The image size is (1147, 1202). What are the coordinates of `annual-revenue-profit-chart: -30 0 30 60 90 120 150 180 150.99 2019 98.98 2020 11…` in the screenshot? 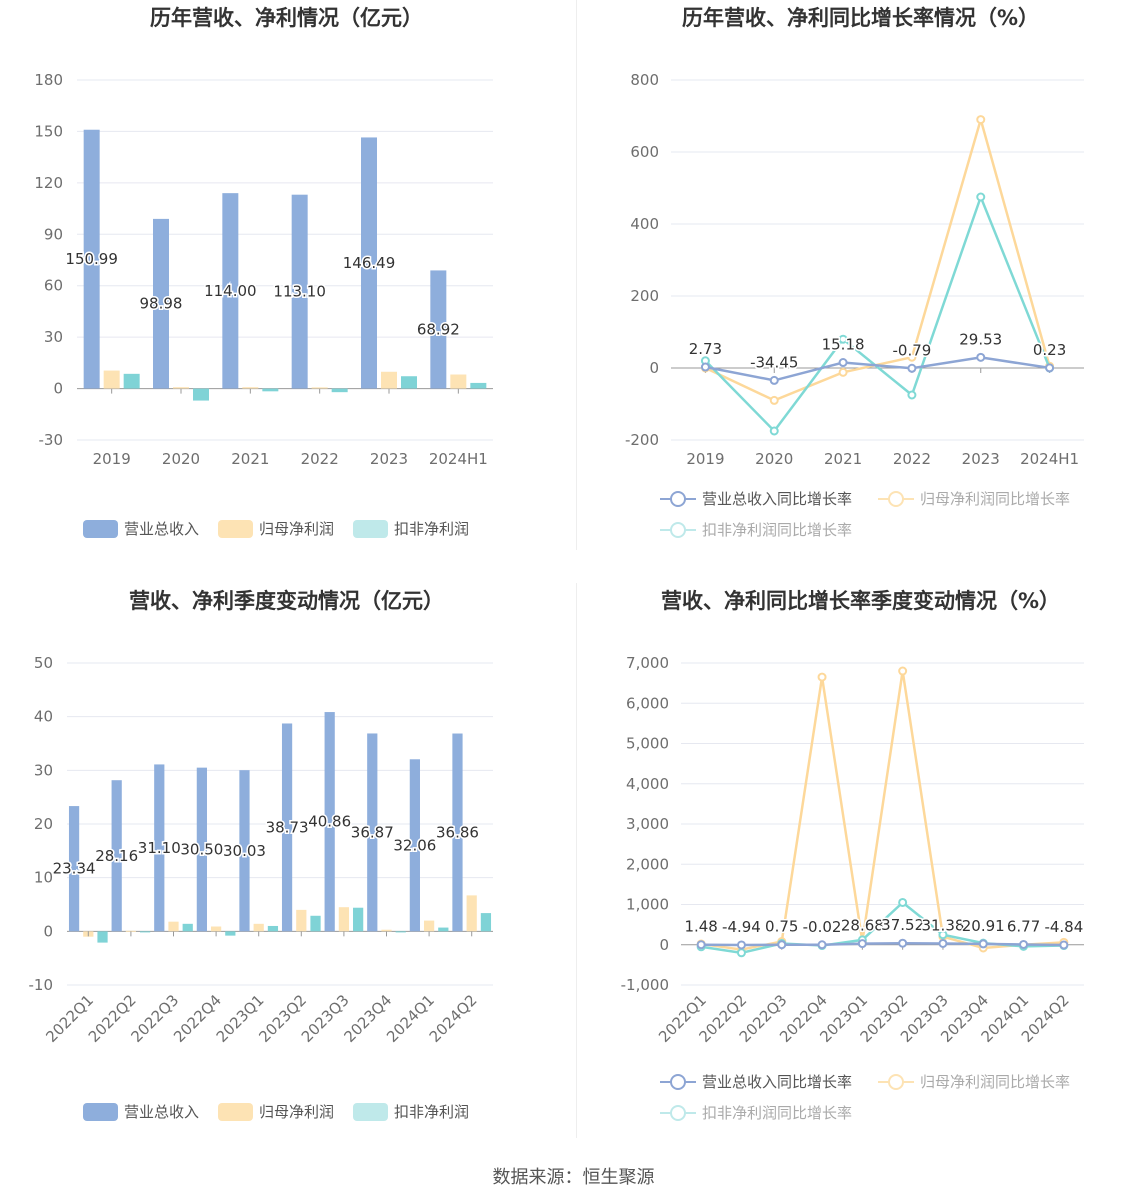 It's located at (263, 269).